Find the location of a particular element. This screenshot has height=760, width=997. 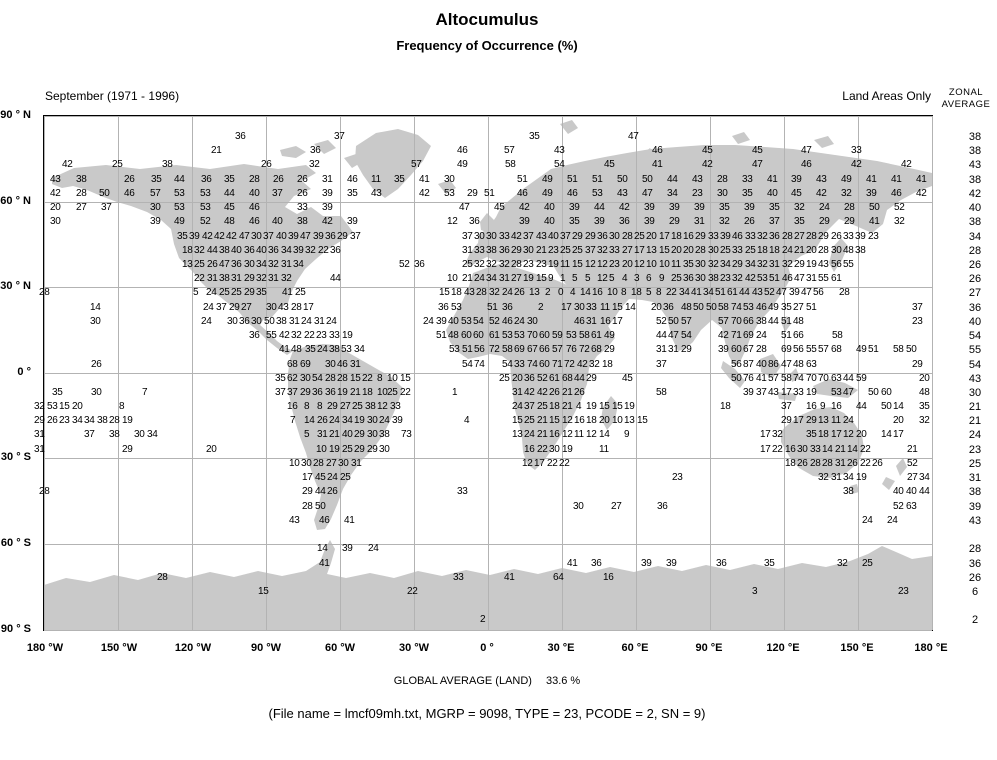

grid-value: 41 is located at coordinates (284, 349).